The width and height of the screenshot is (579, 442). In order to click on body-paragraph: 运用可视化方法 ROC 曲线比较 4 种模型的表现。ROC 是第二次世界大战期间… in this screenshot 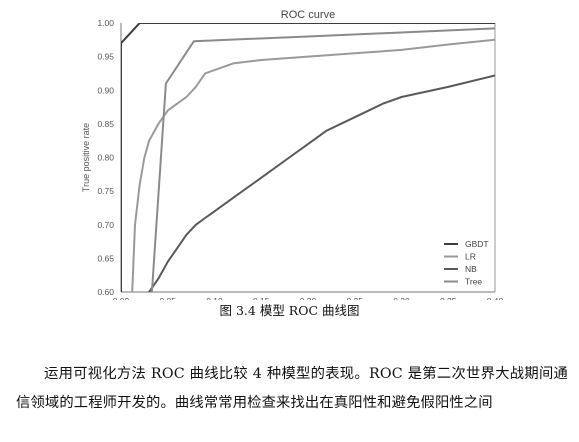, I will do `click(292, 388)`.